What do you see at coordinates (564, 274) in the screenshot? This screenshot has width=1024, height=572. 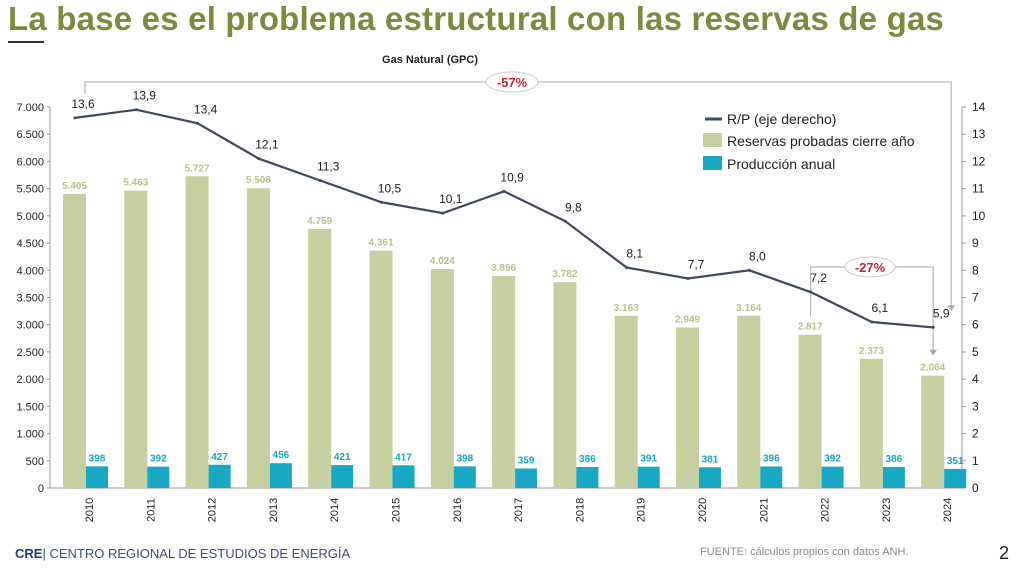 I see `reserves-label: 3.782` at bounding box center [564, 274].